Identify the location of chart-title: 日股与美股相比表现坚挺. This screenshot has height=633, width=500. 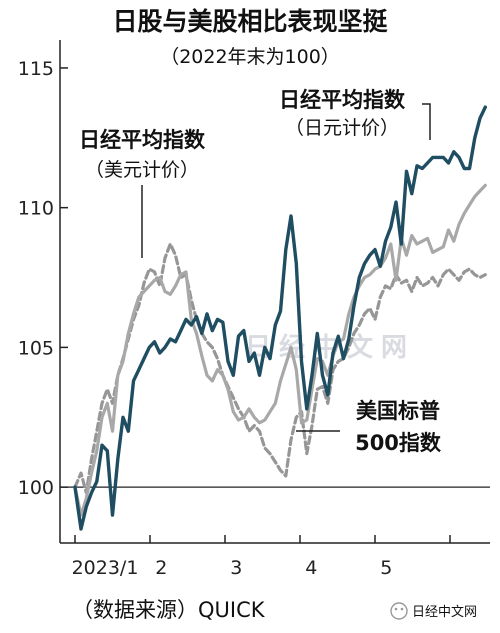
(250, 21).